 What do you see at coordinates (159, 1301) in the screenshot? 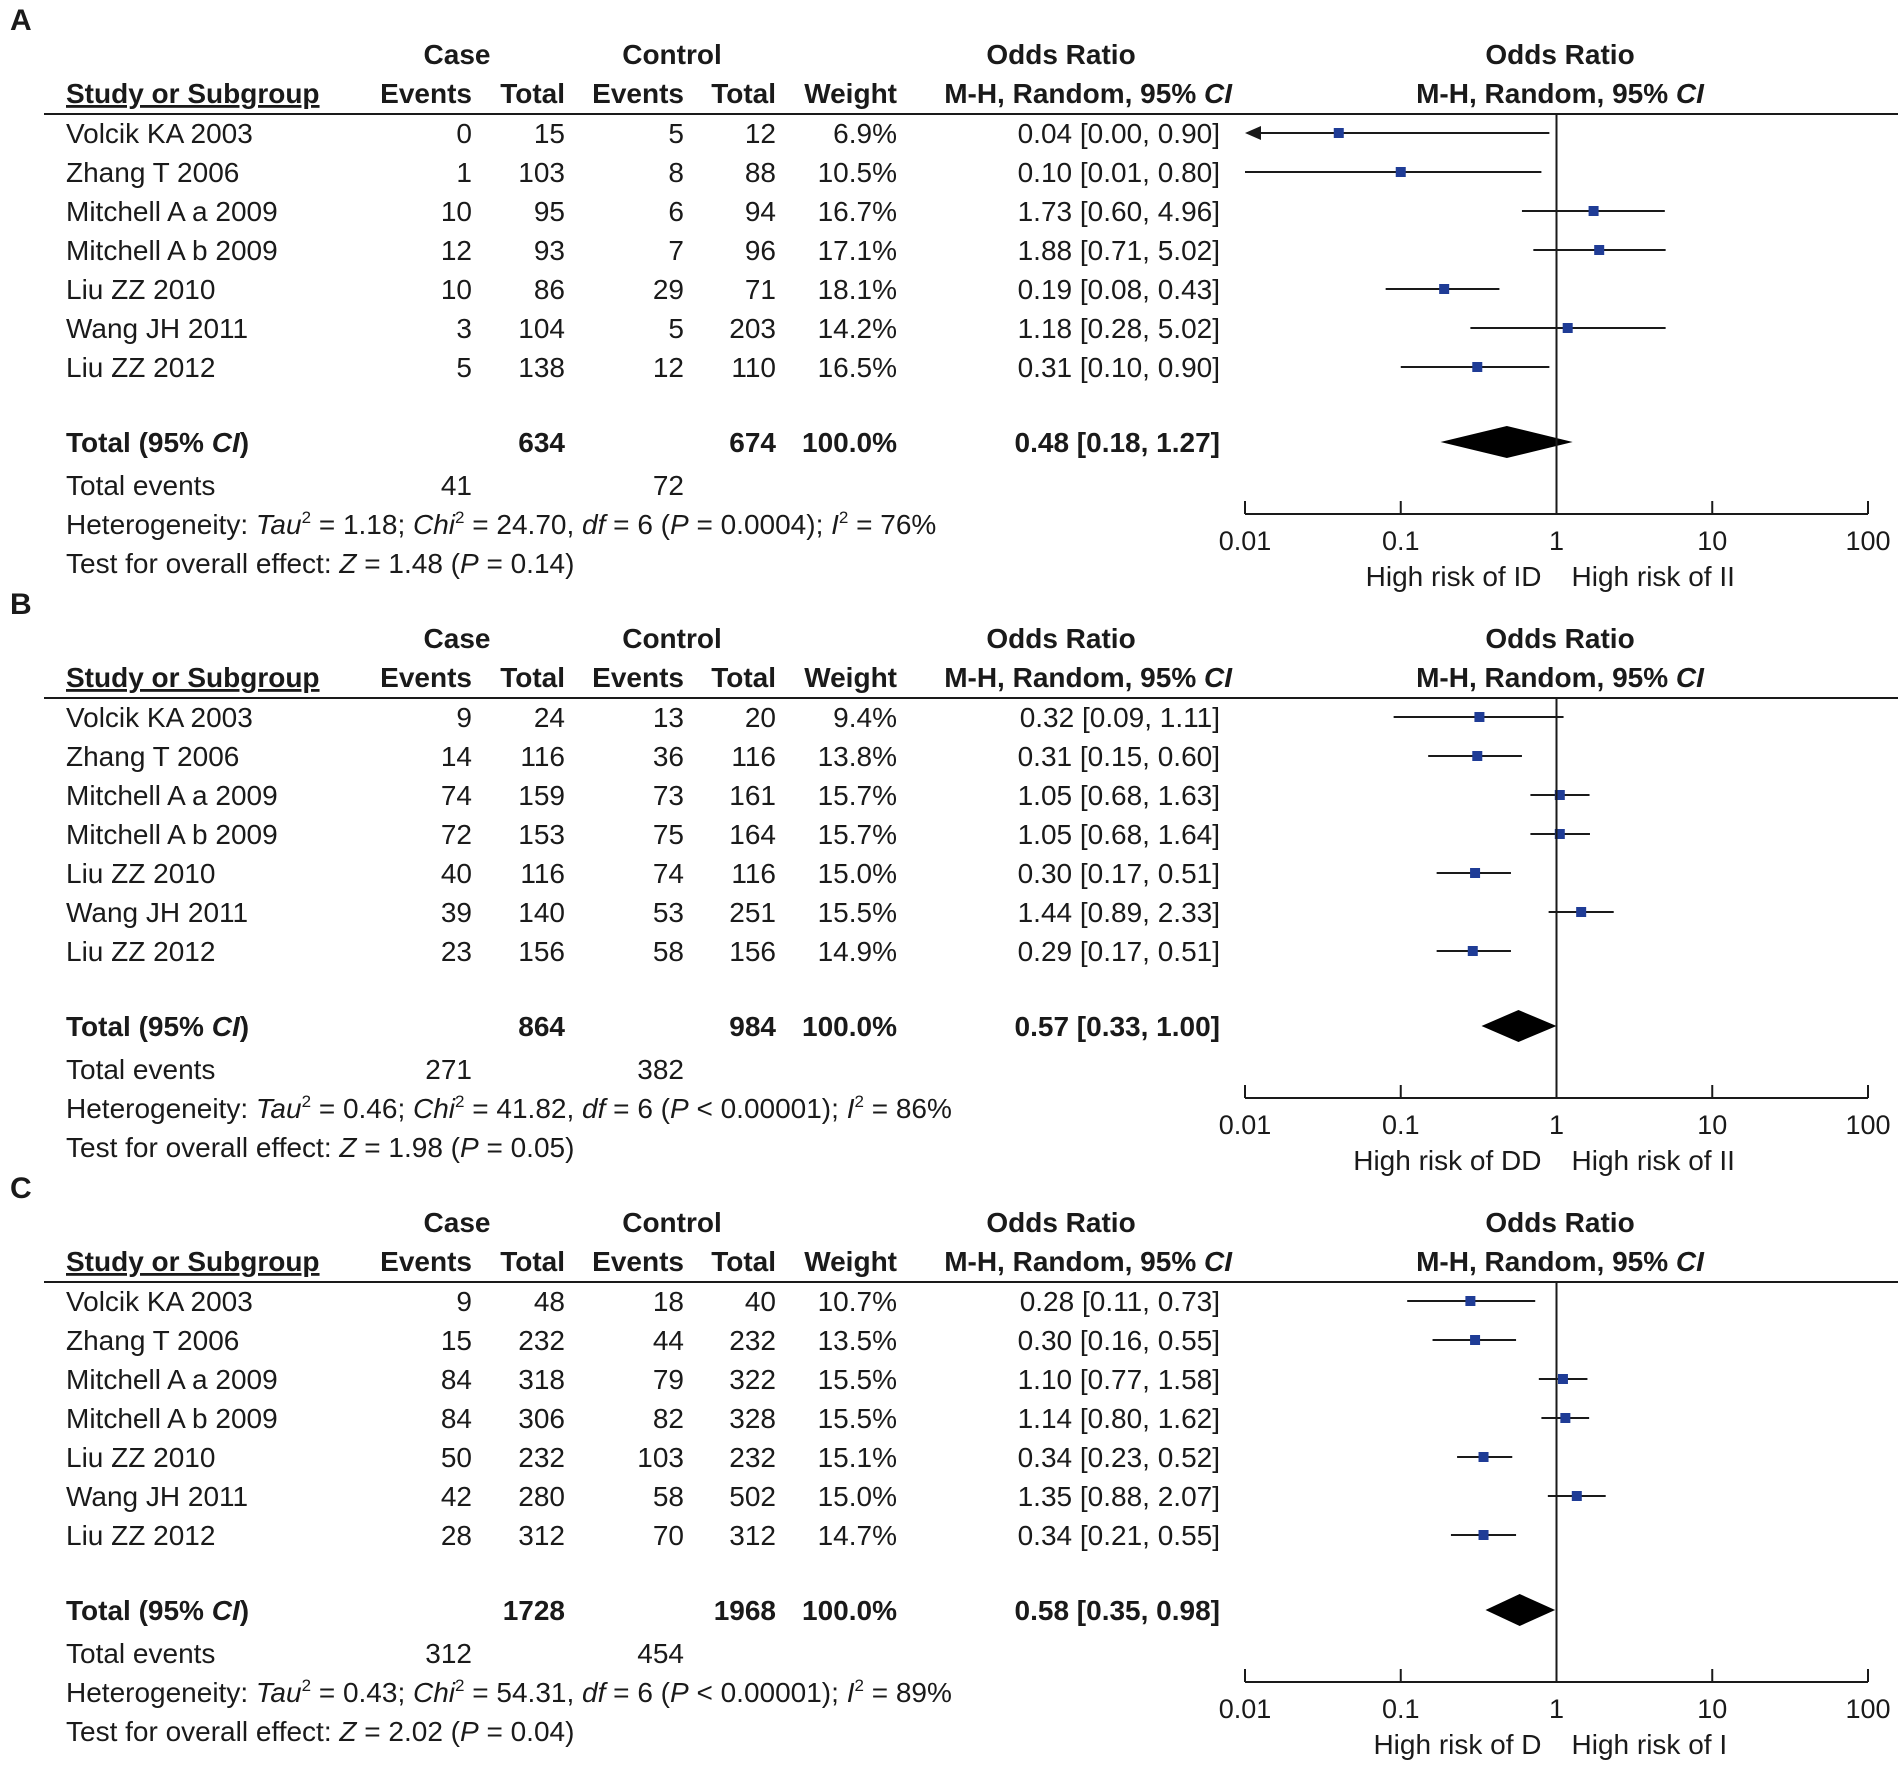
I see `study-name: Volcik KA 2003` at bounding box center [159, 1301].